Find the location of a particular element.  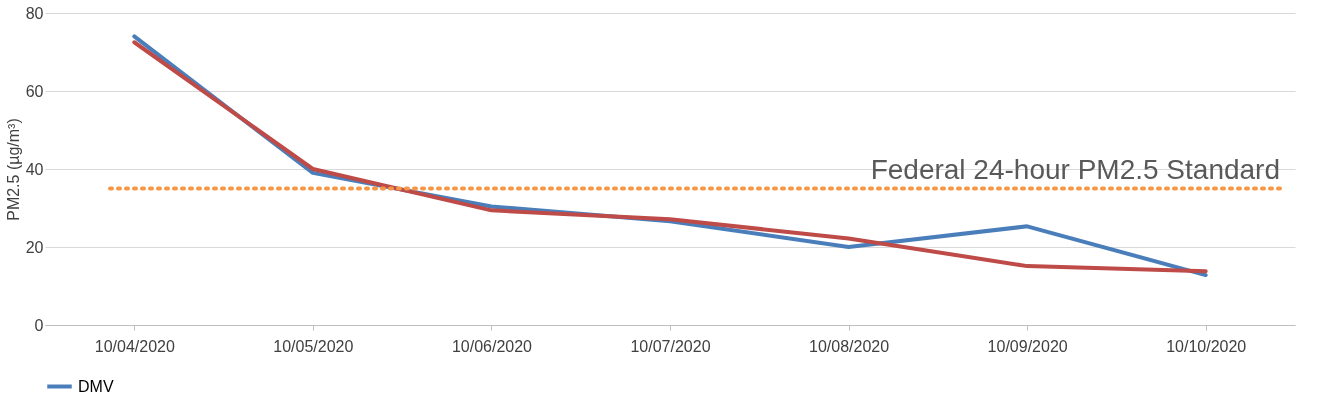

y-tick-label: 80 is located at coordinates (34, 13).